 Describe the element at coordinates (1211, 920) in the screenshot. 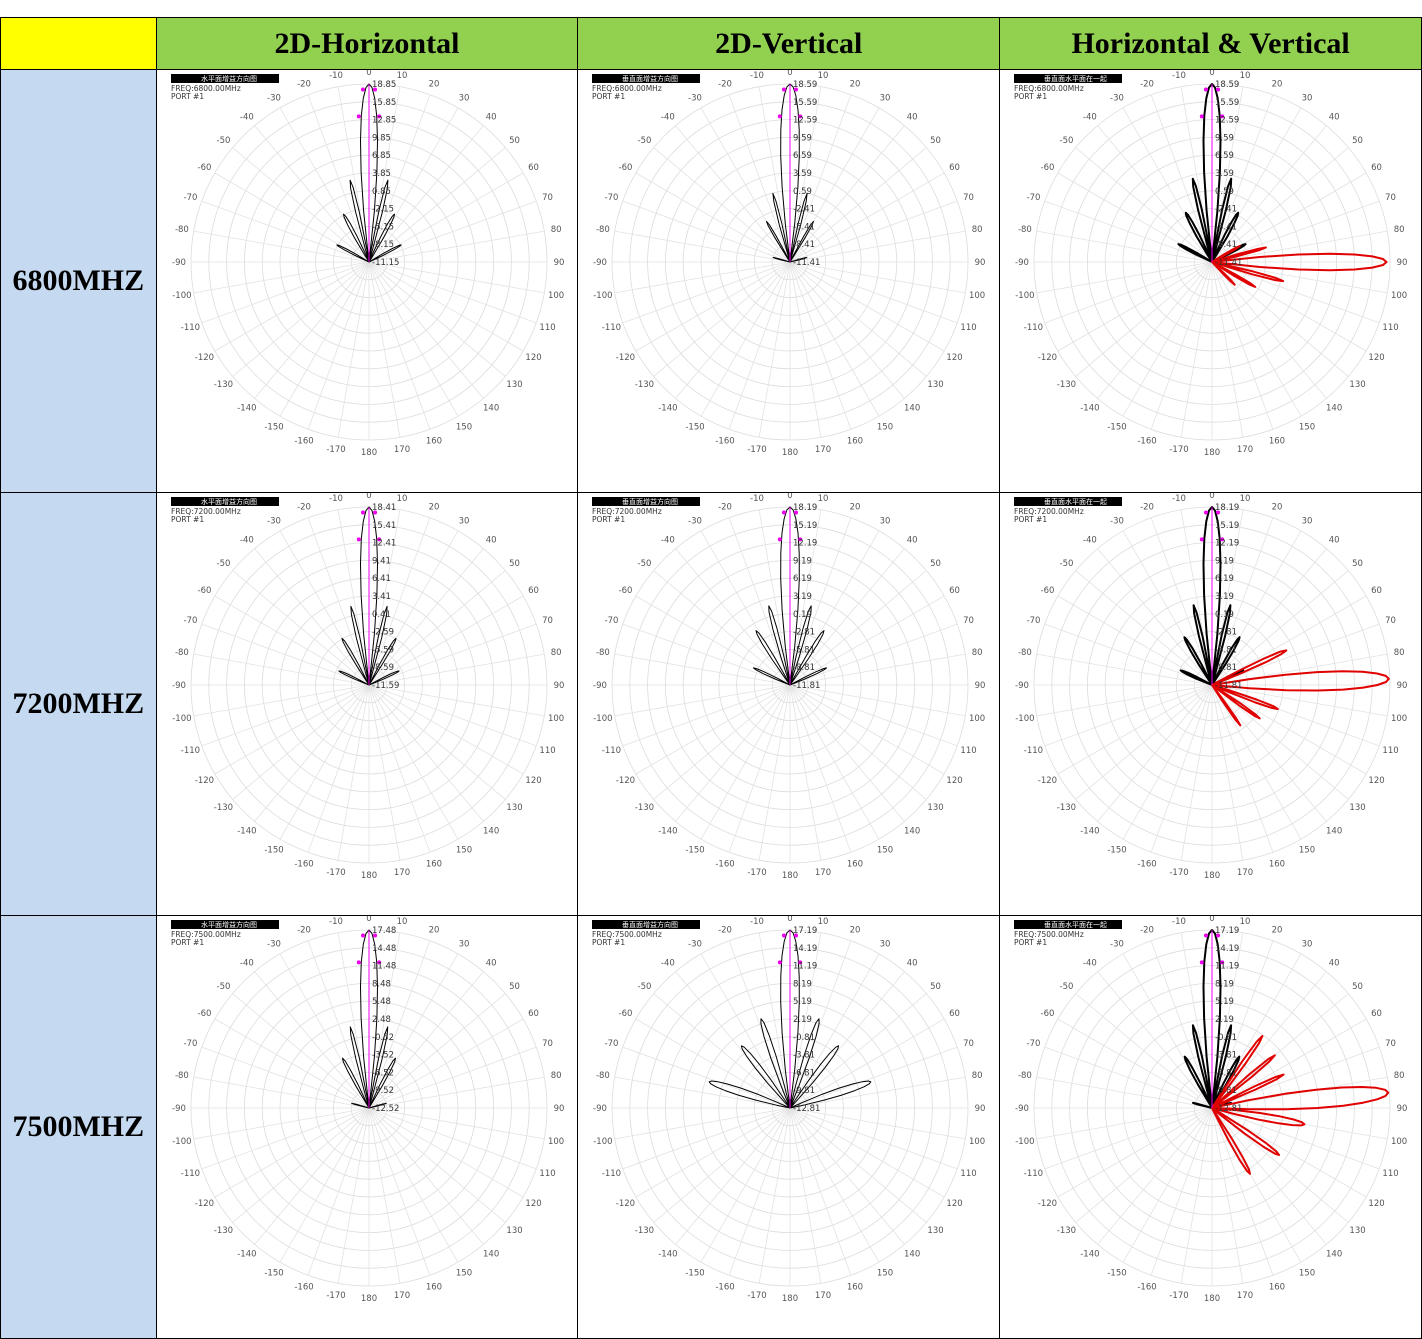

I see `angle-tick-label: 0` at that location.